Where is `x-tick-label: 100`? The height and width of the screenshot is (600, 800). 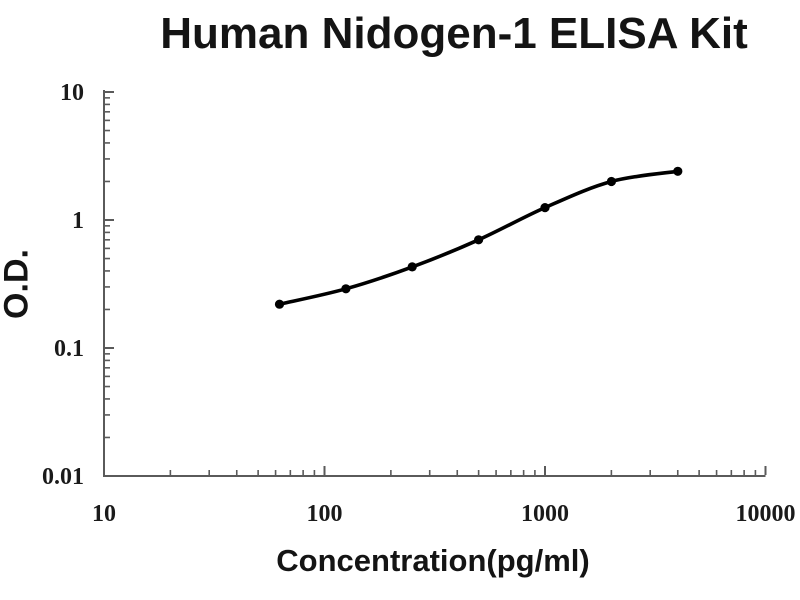
x-tick-label: 100 is located at coordinates (325, 514).